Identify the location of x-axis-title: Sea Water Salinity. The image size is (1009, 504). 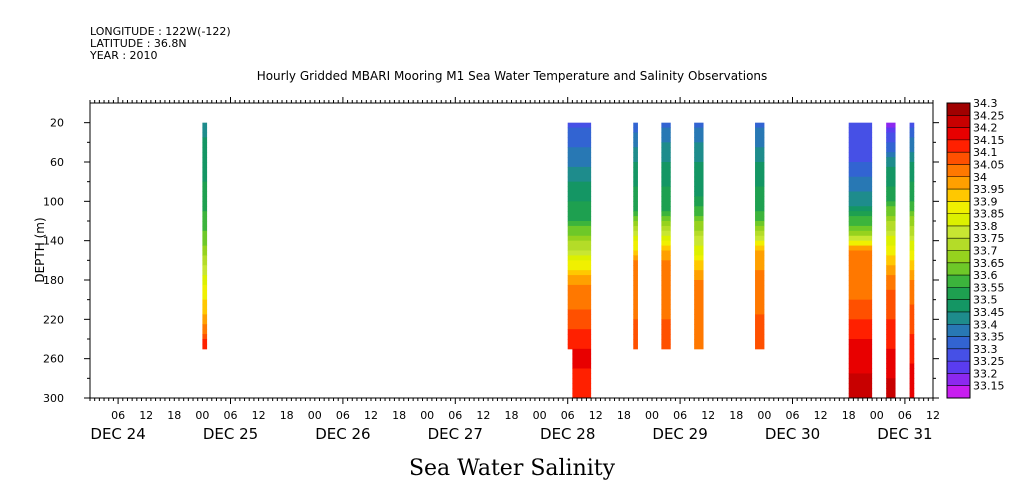
(512, 468).